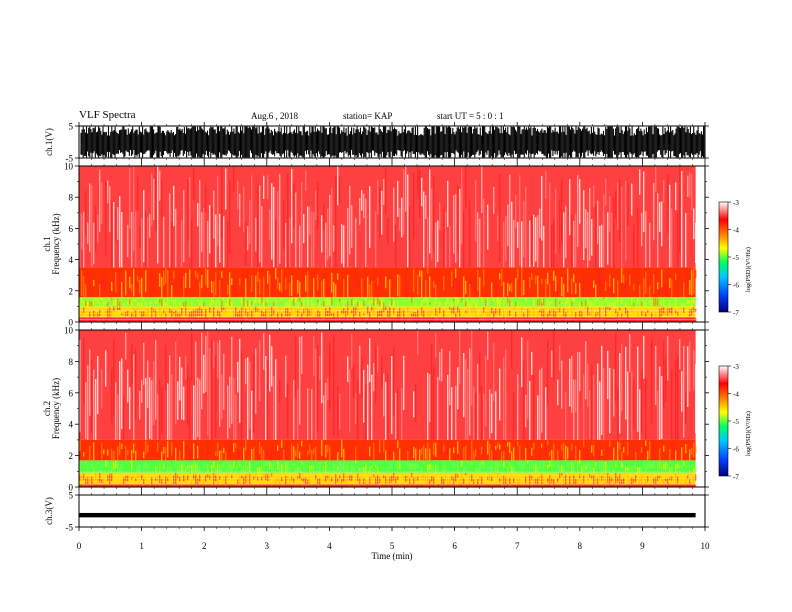 The width and height of the screenshot is (792, 612). Describe the element at coordinates (736, 477) in the screenshot. I see `ch2-spectrogram-colorbar-tick-label: -7` at that location.